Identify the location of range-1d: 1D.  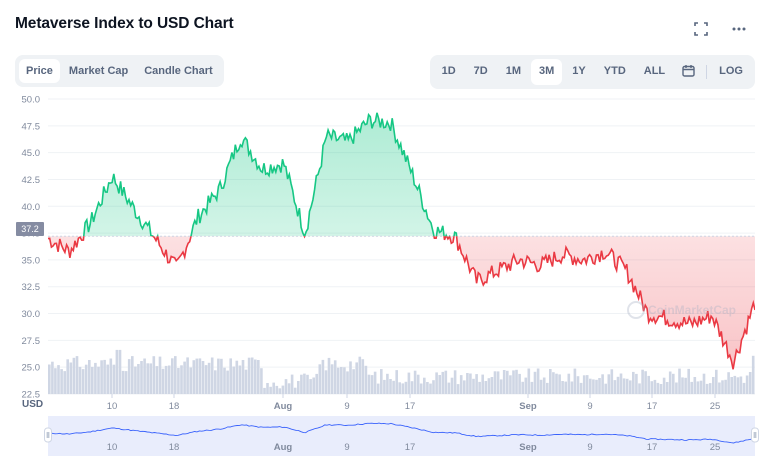
(448, 71).